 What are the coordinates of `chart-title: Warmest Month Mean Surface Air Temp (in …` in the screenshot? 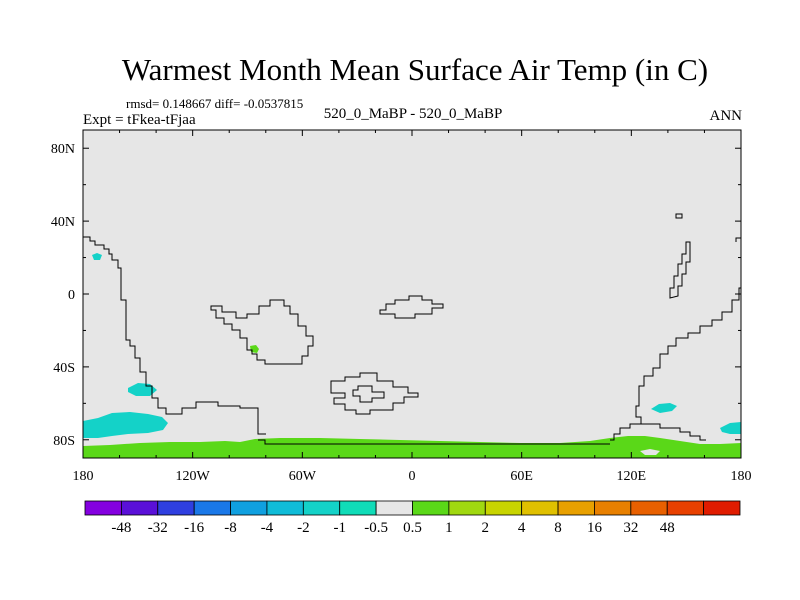 It's located at (415, 69).